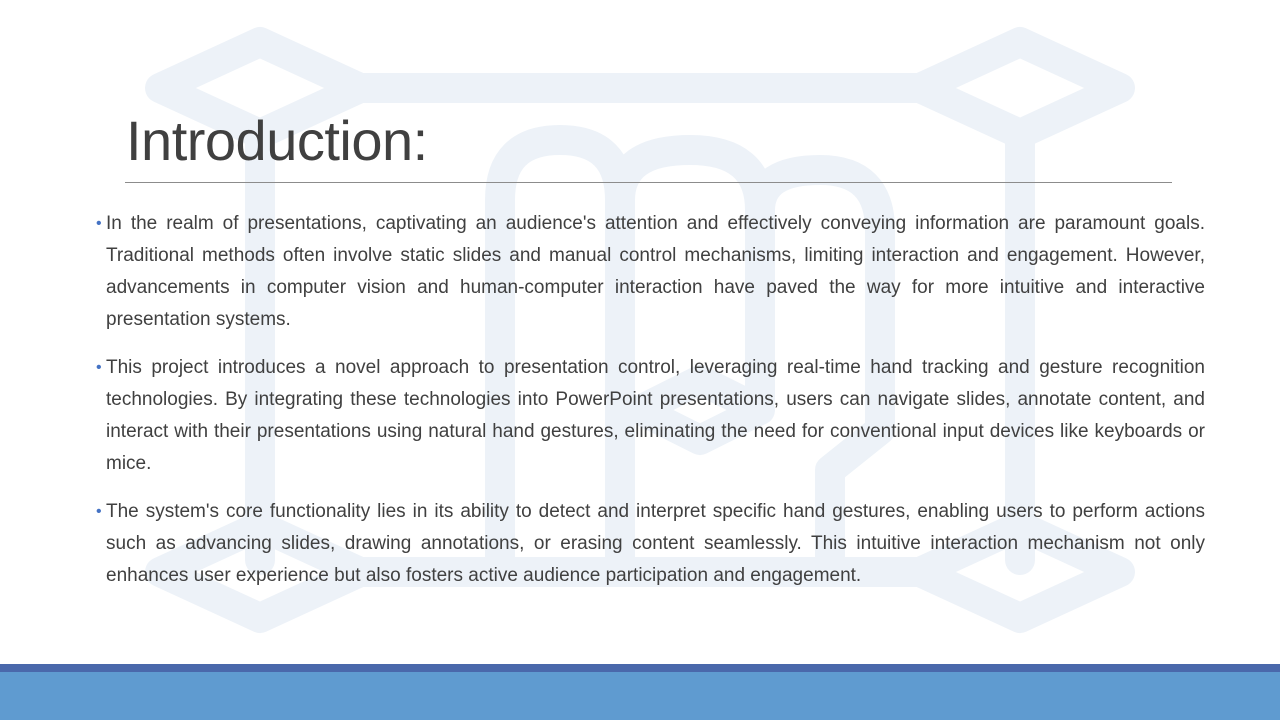  Describe the element at coordinates (277, 140) in the screenshot. I see `slide-title: Introduction:` at that location.